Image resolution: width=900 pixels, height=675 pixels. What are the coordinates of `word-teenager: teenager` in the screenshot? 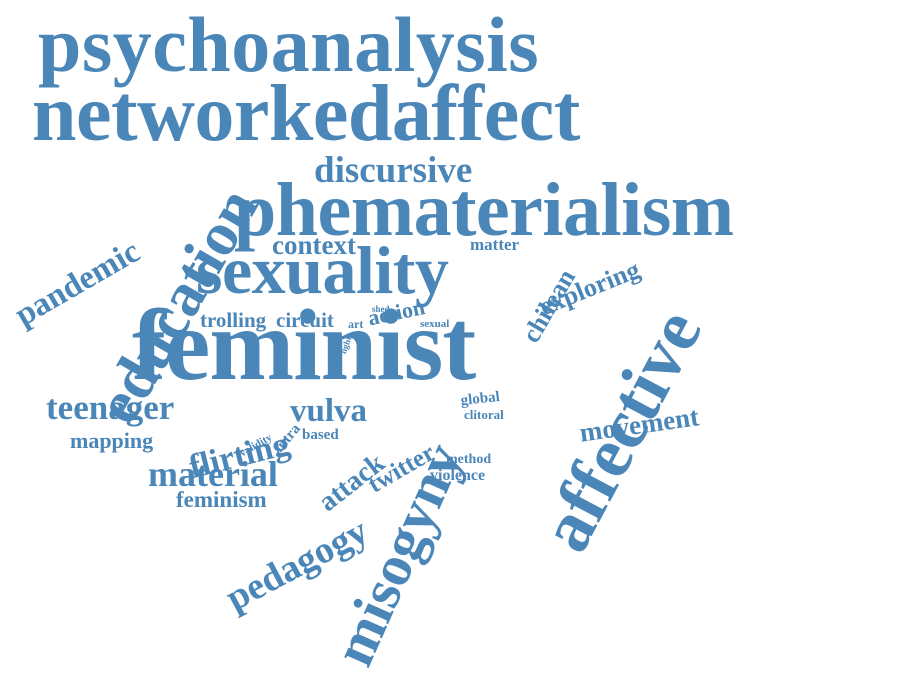 It's located at (110, 407).